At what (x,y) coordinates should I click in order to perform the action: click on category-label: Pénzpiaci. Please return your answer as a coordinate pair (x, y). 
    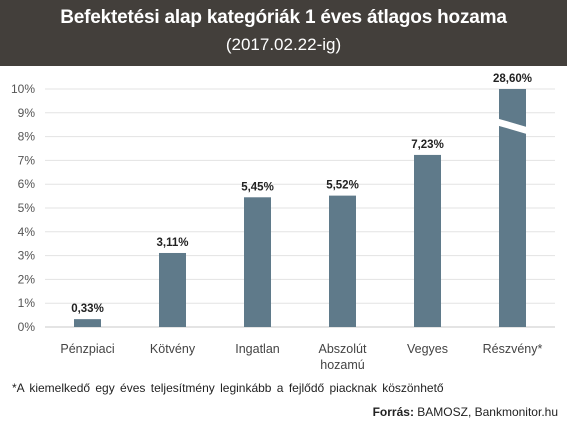
    Looking at the image, I should click on (87, 349).